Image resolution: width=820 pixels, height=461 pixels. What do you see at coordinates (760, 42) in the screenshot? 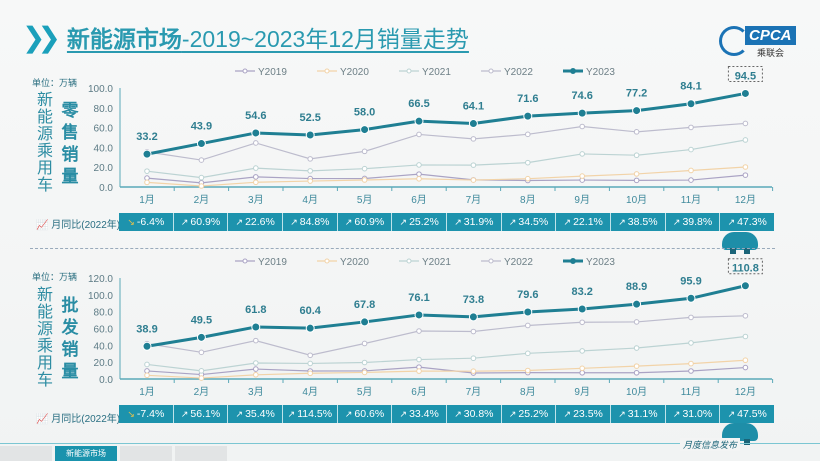
I see `cpca-logo: CPCA 乘联会` at bounding box center [760, 42].